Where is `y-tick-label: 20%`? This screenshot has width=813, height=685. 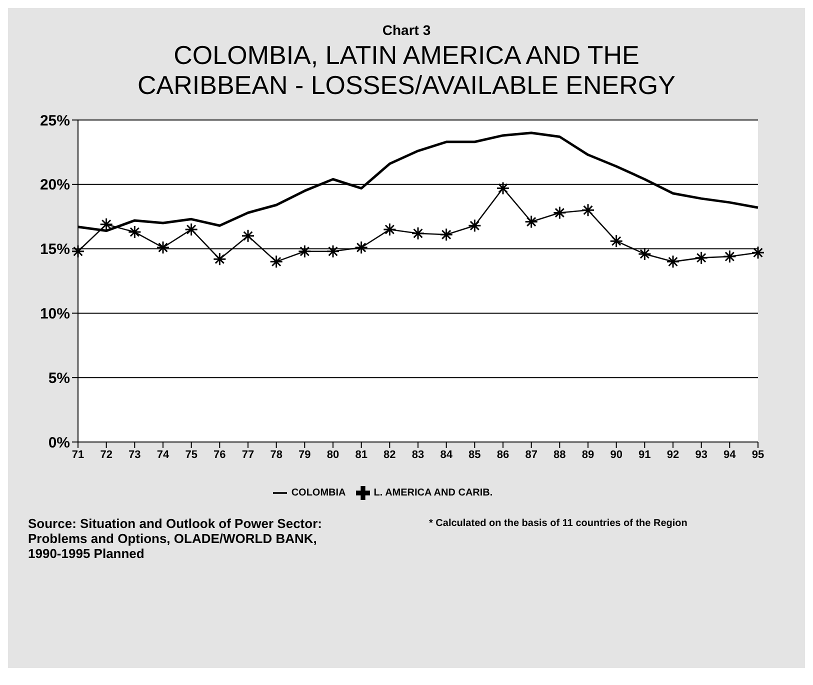 y-tick-label: 20% is located at coordinates (55, 185).